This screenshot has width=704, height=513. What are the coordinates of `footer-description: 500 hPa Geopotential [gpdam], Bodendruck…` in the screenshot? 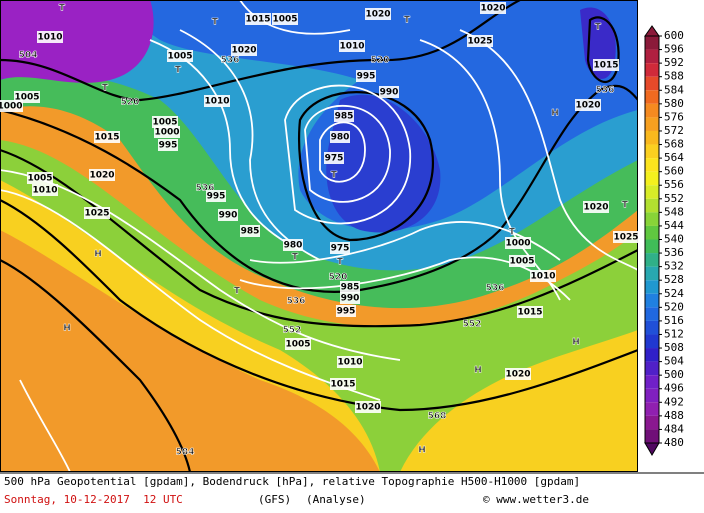 It's located at (292, 481).